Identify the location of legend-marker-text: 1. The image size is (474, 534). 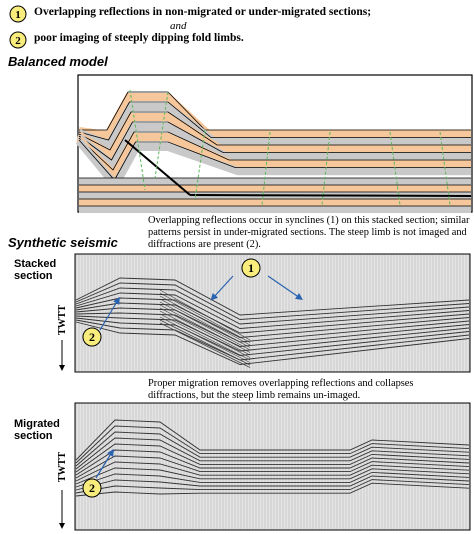
(18, 15).